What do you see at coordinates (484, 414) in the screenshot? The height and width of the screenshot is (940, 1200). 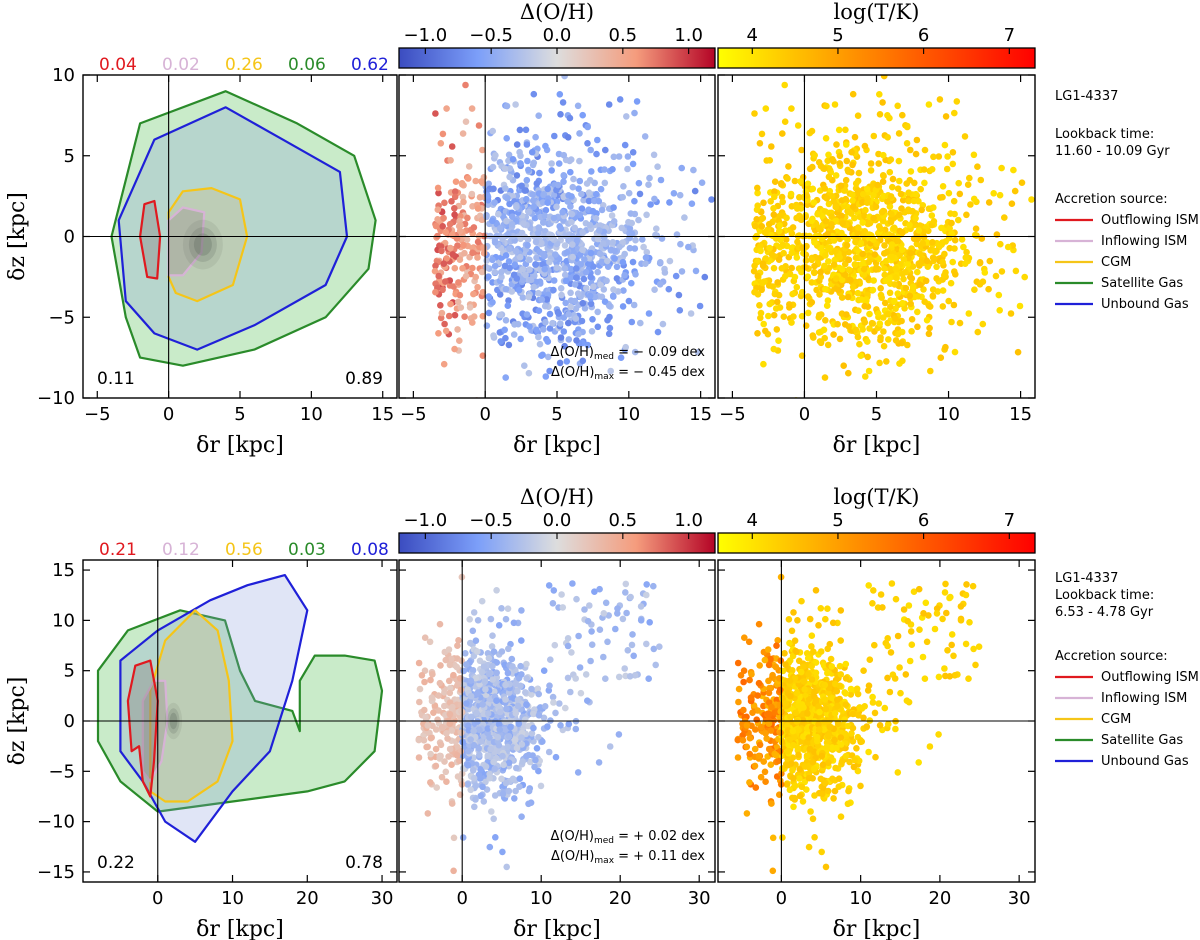 I see `x-tick-label: 0` at bounding box center [484, 414].